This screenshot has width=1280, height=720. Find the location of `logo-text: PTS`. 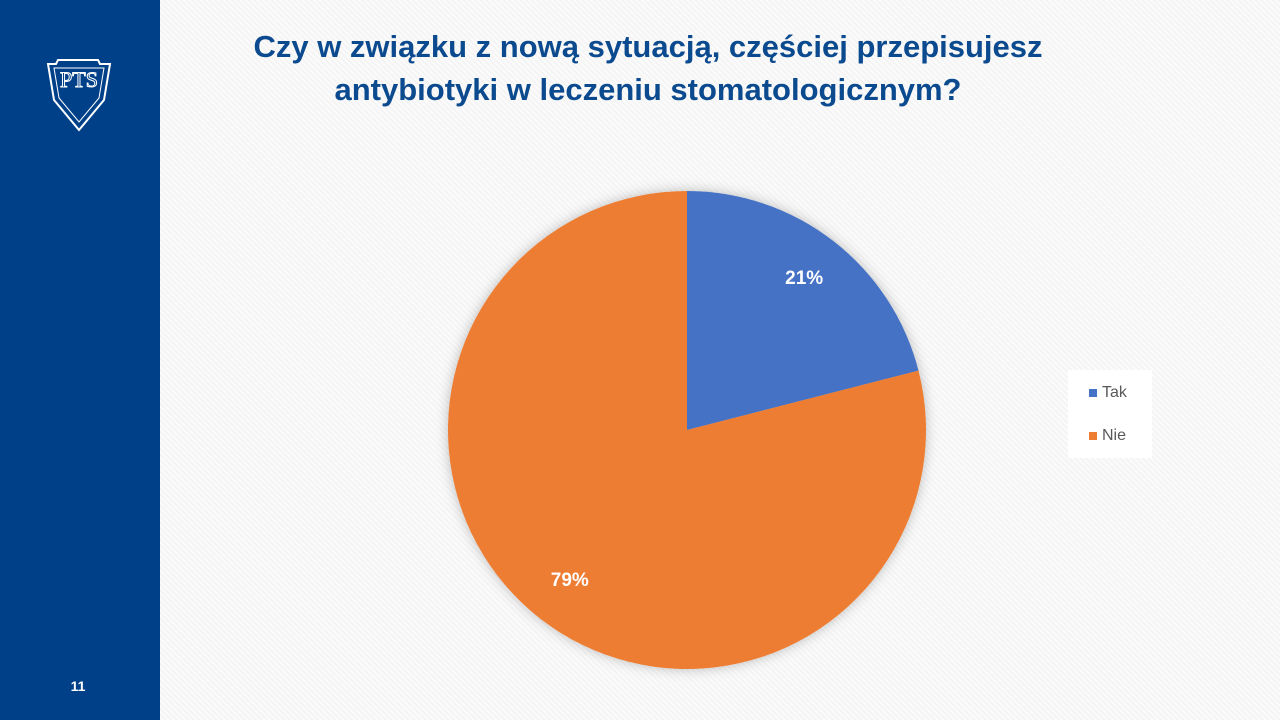

logo-text: PTS is located at coordinates (79, 79).